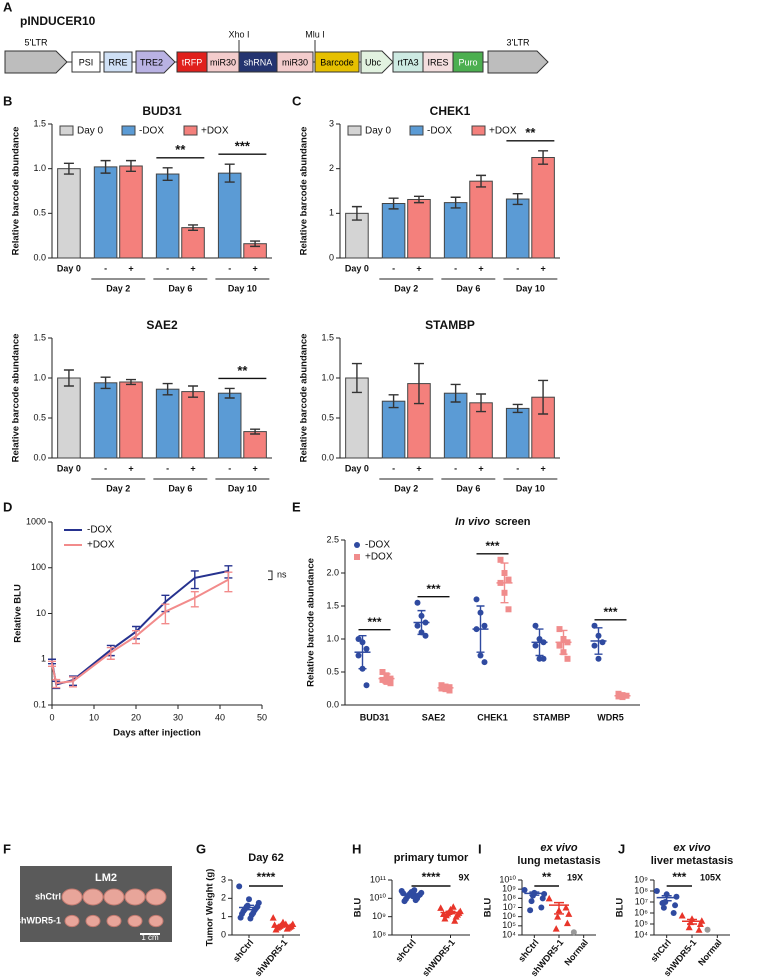  What do you see at coordinates (296, 506) in the screenshot?
I see `panel-letter: E` at bounding box center [296, 506].